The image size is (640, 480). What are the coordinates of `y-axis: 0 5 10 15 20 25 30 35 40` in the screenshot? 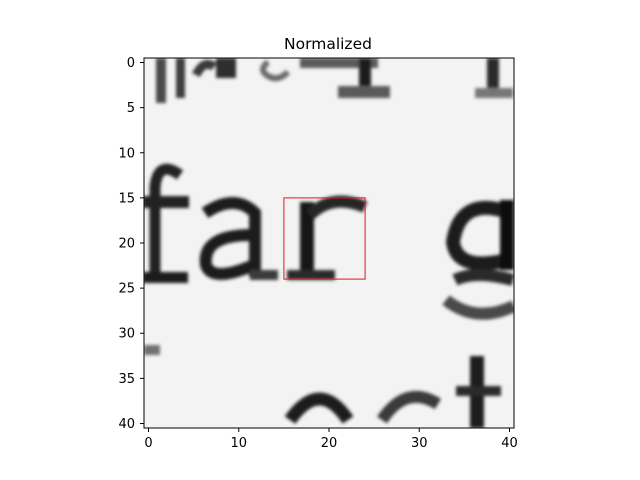 It's located at (131, 244).